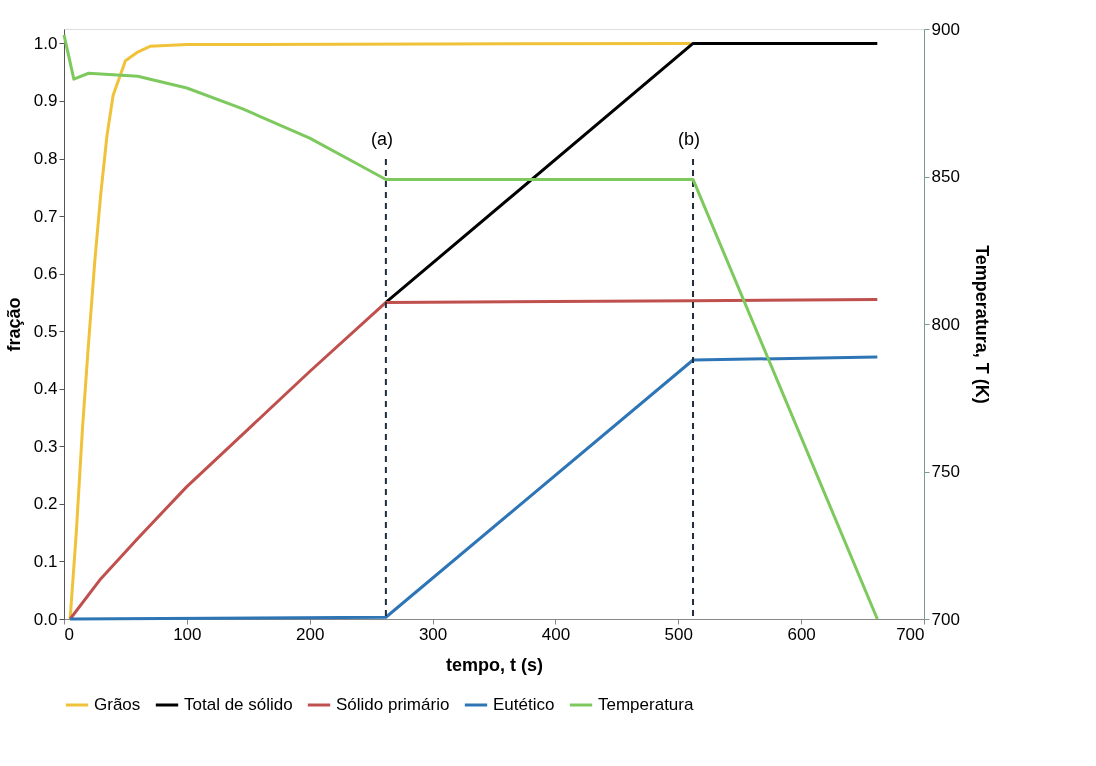  I want to click on x-tick-label: 100, so click(187, 634).